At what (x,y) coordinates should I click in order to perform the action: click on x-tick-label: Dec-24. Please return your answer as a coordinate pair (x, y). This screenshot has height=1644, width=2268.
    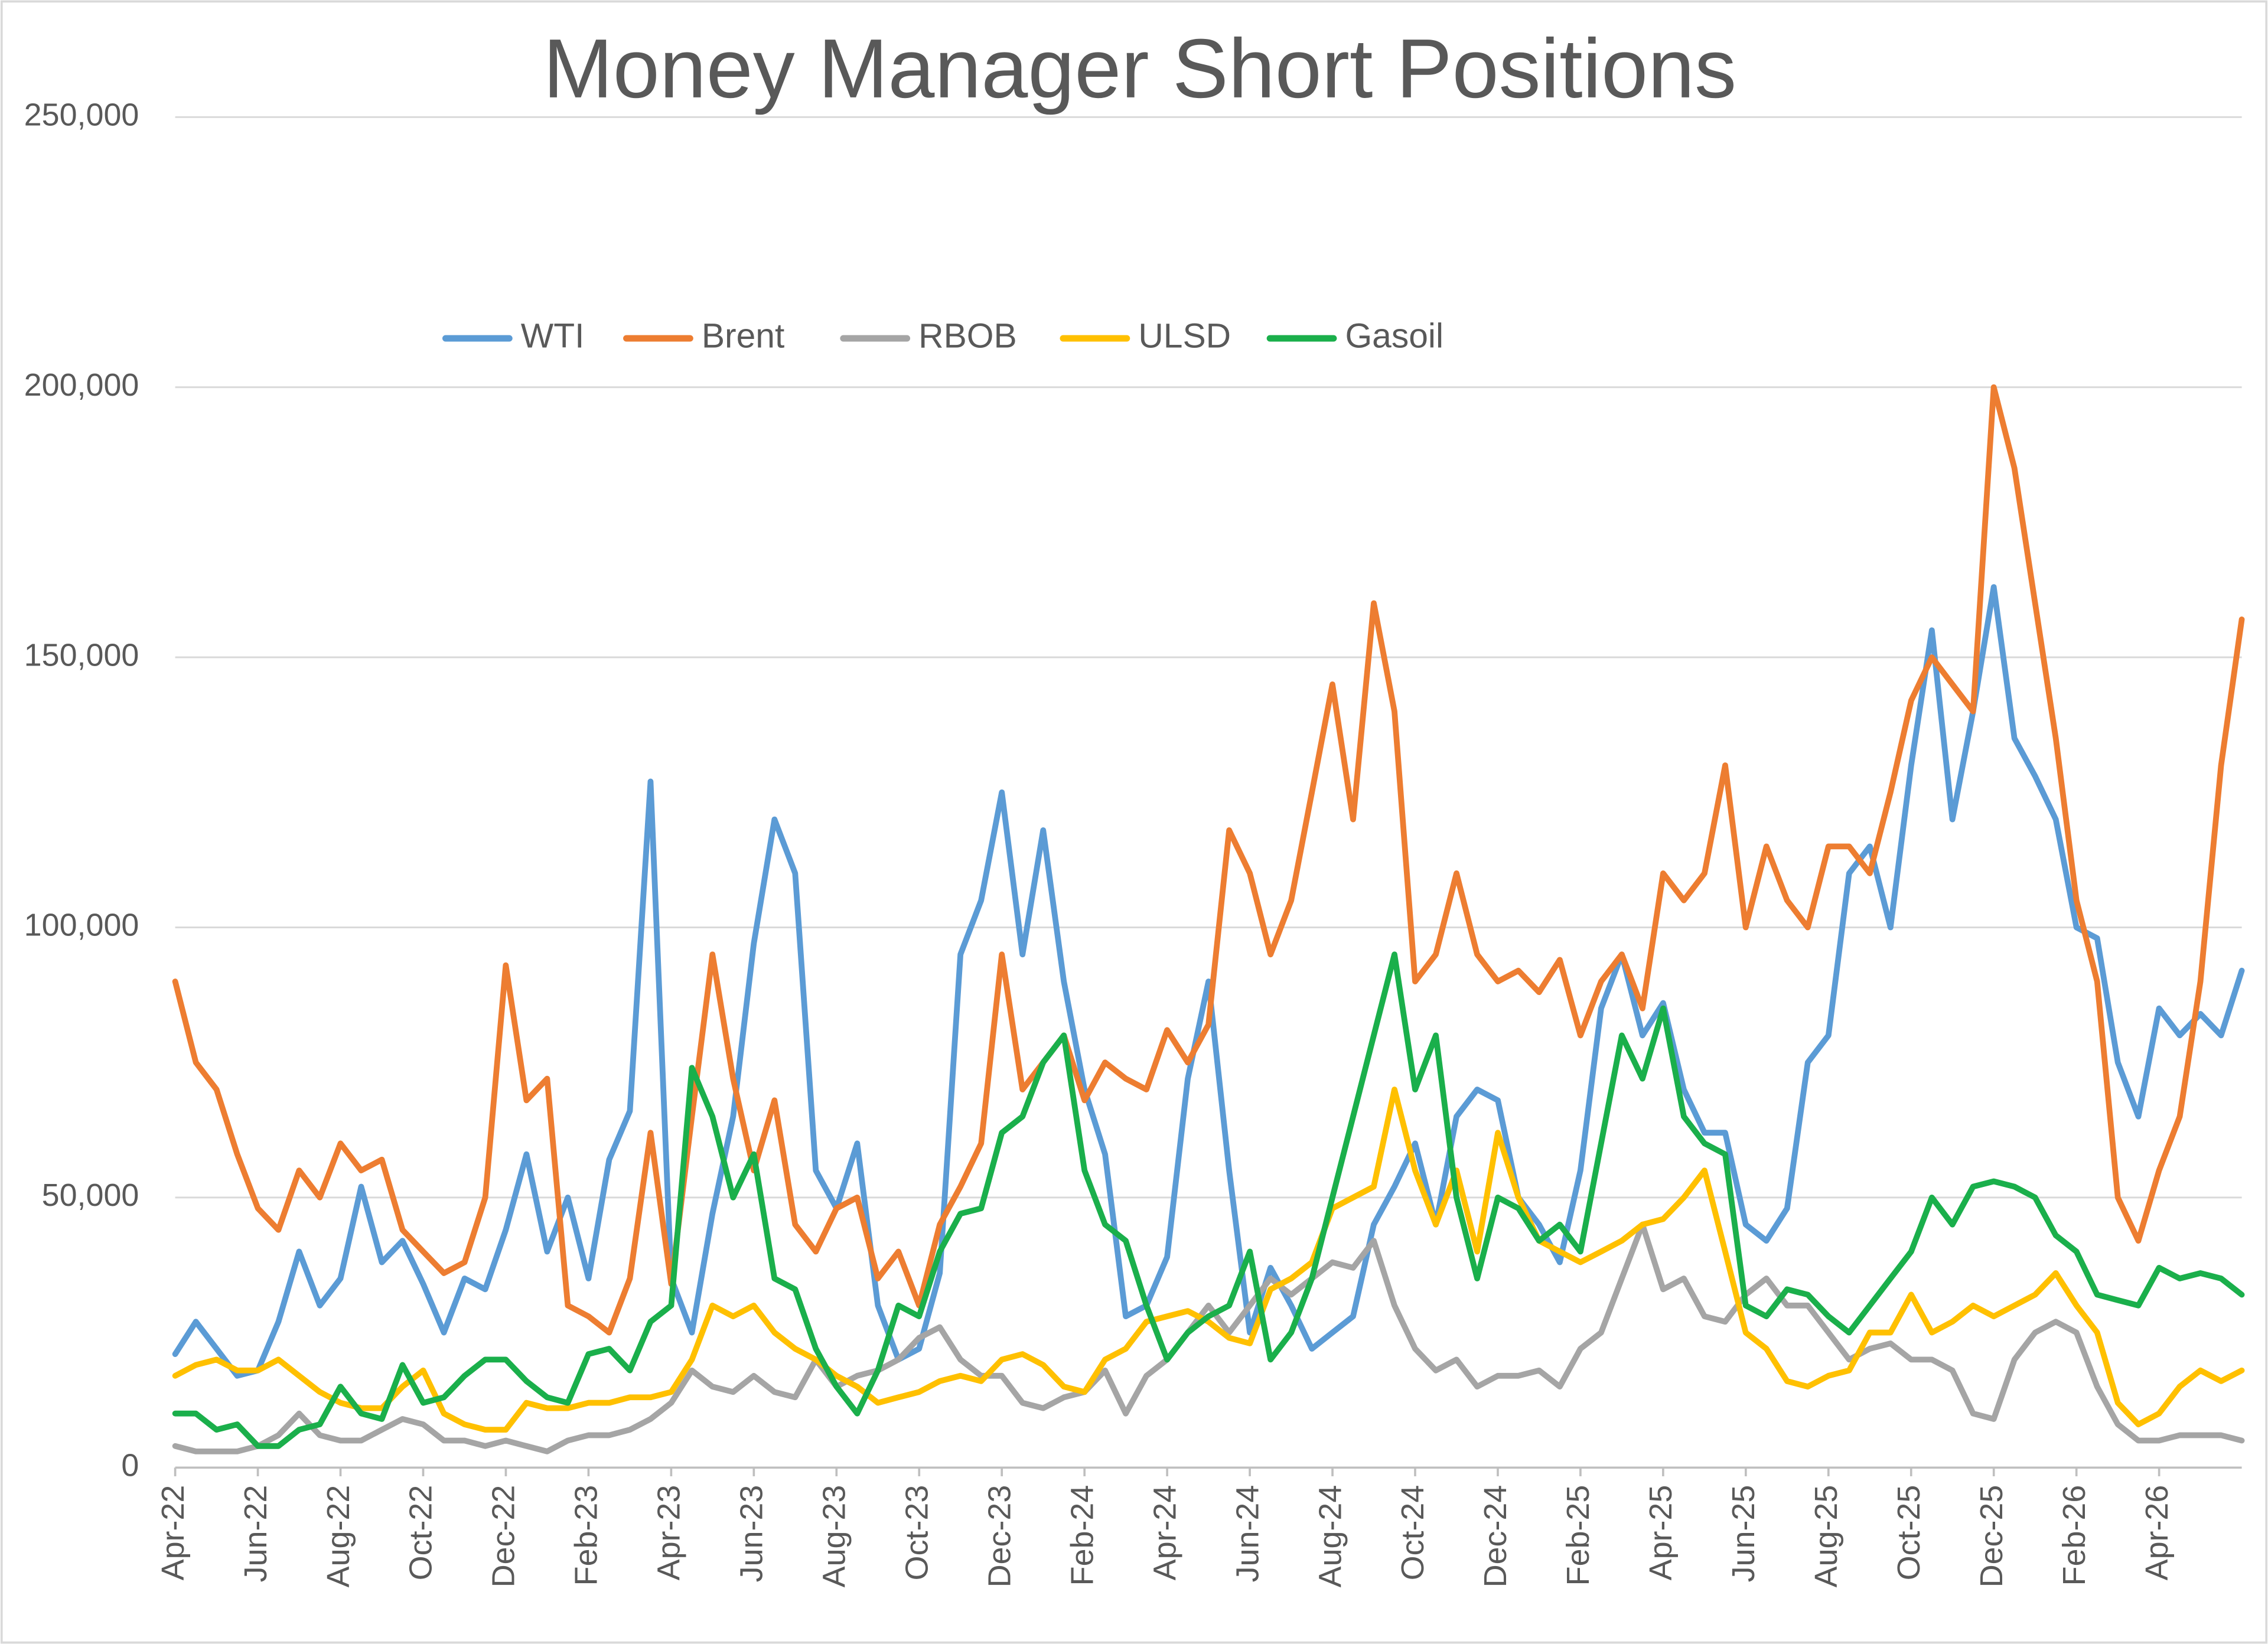
    Looking at the image, I should click on (1495, 1536).